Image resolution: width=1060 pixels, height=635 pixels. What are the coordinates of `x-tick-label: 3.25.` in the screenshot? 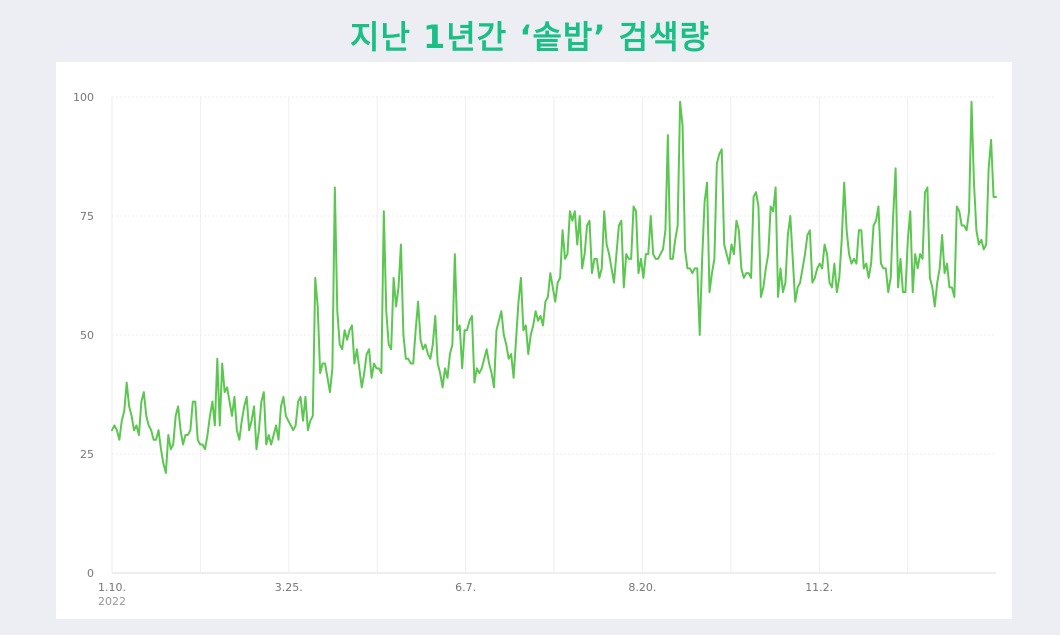 It's located at (289, 587).